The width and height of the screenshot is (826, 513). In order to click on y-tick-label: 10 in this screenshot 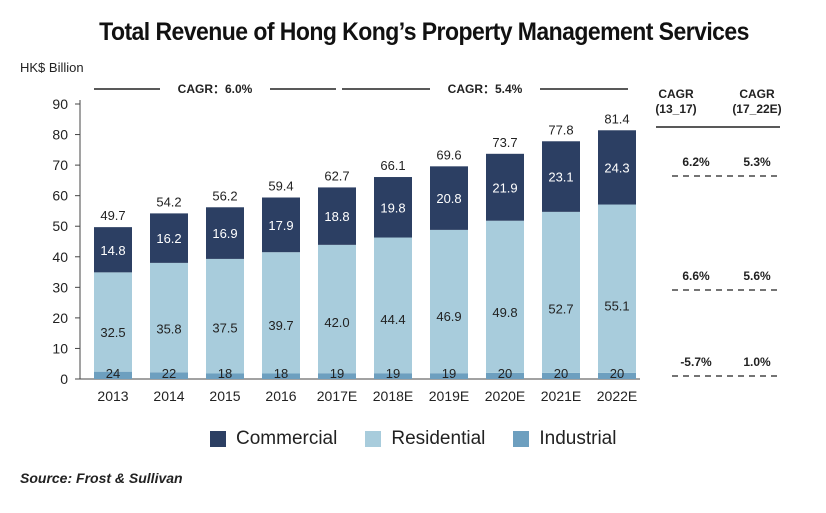, I will do `click(60, 348)`.